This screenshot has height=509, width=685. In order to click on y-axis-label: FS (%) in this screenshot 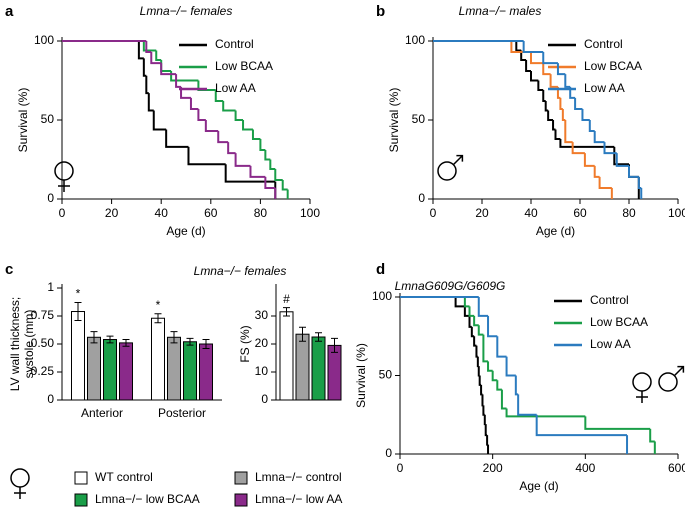, I will do `click(245, 343)`.